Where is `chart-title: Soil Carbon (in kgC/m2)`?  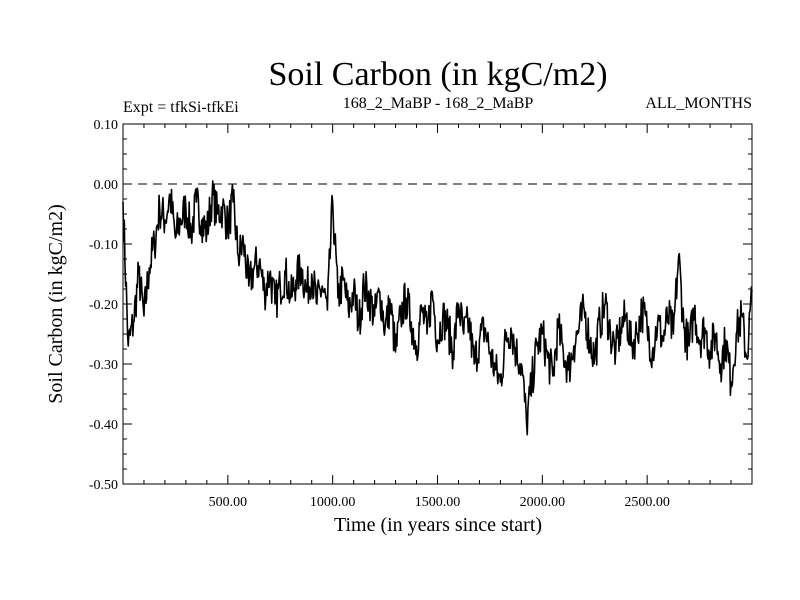 chart-title: Soil Carbon (in kgC/m2) is located at coordinates (437, 74).